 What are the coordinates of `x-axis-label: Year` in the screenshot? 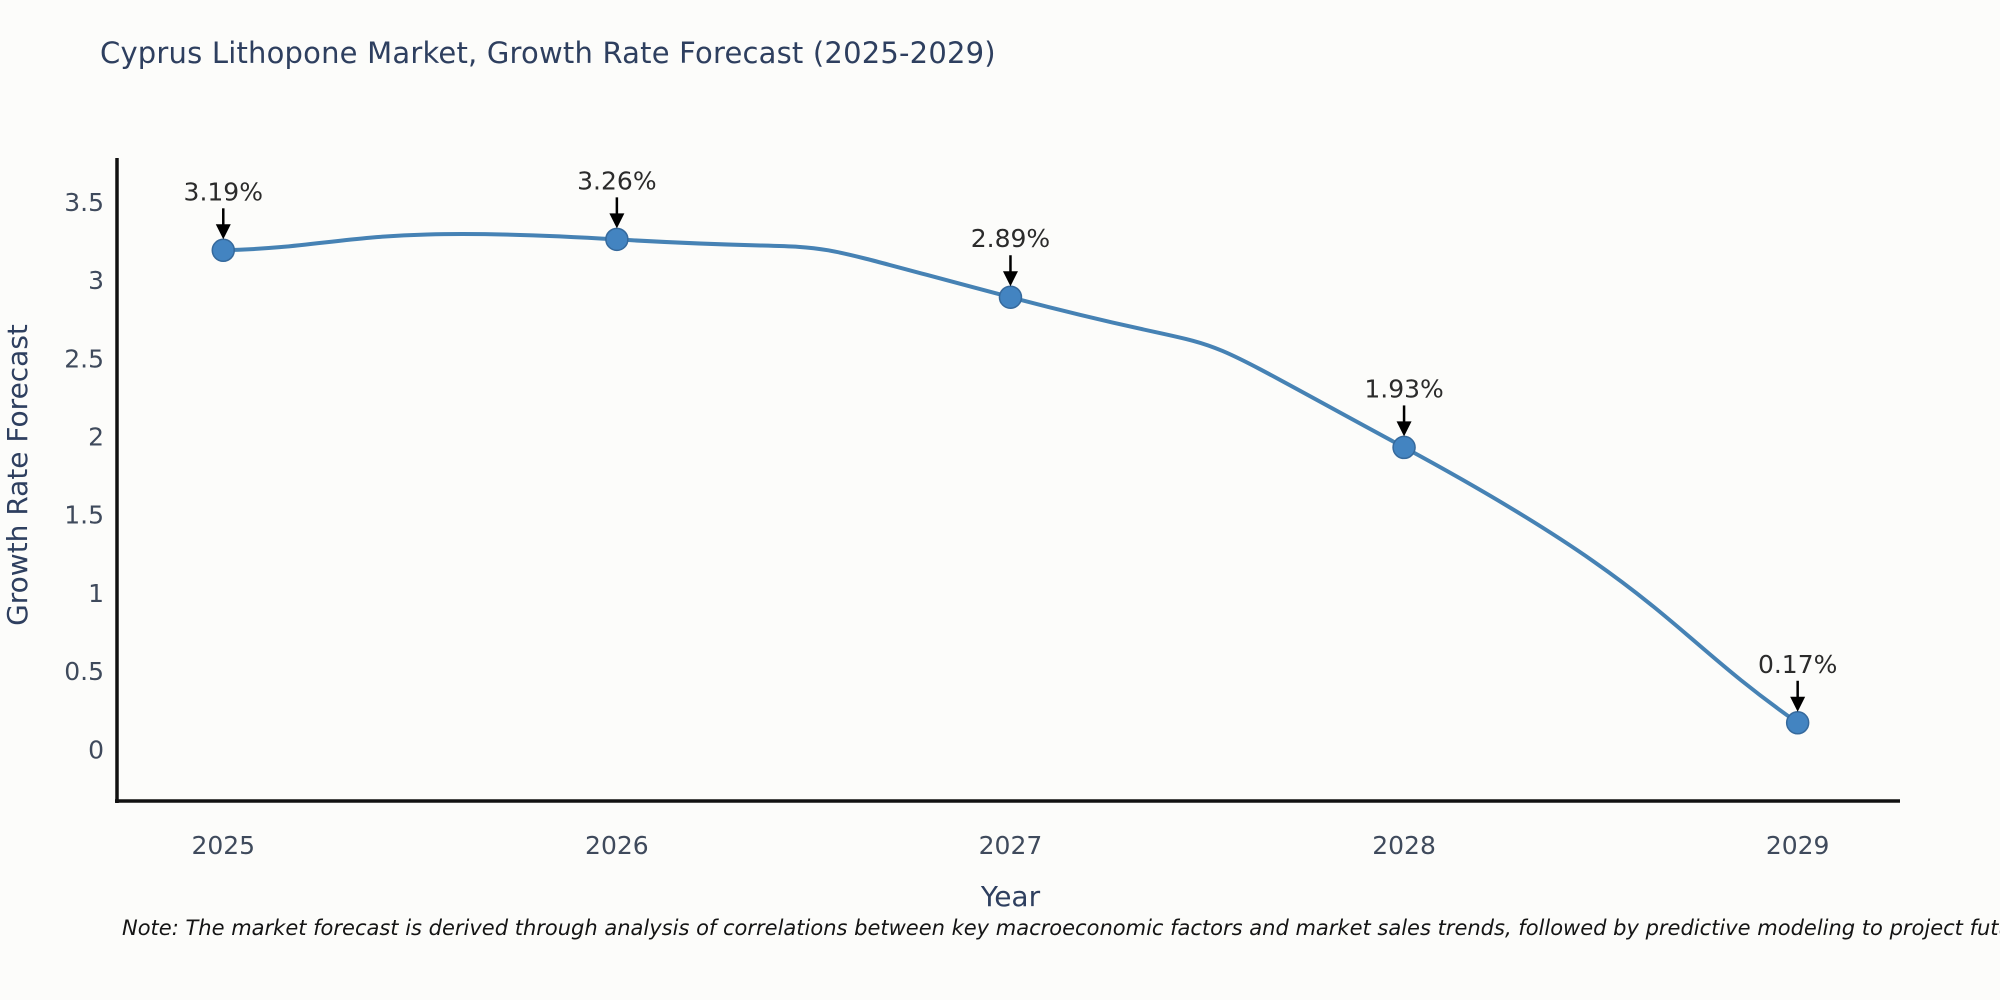 It's located at (1010, 896).